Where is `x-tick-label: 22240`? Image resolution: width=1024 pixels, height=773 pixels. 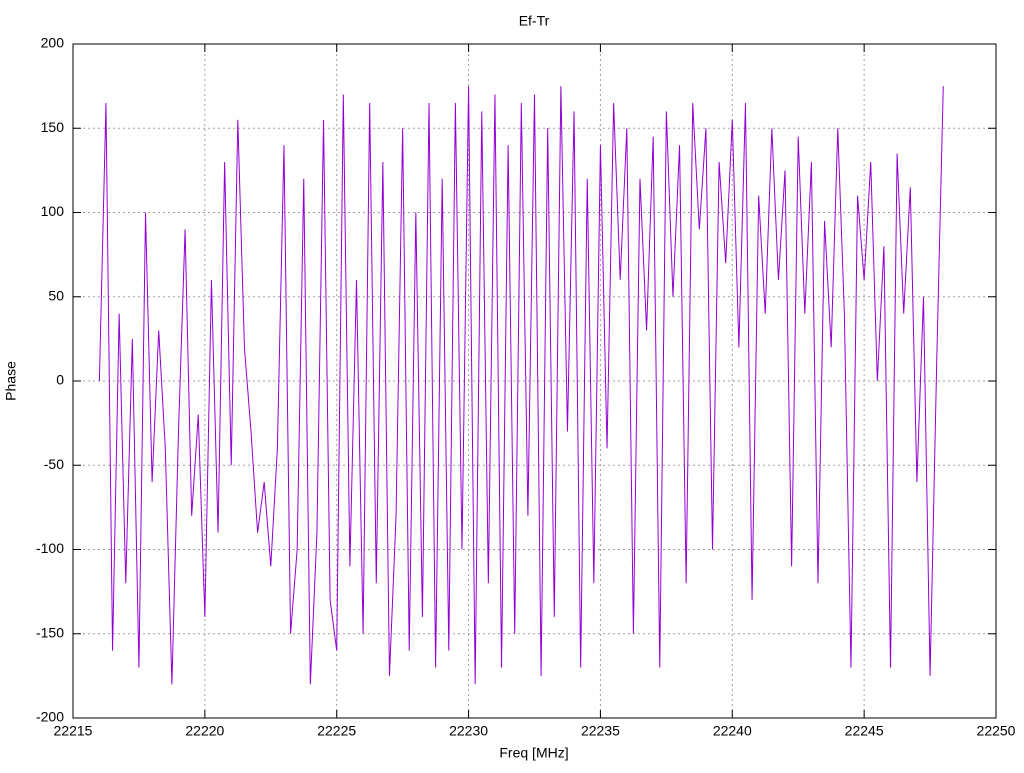 x-tick-label: 22240 is located at coordinates (732, 731).